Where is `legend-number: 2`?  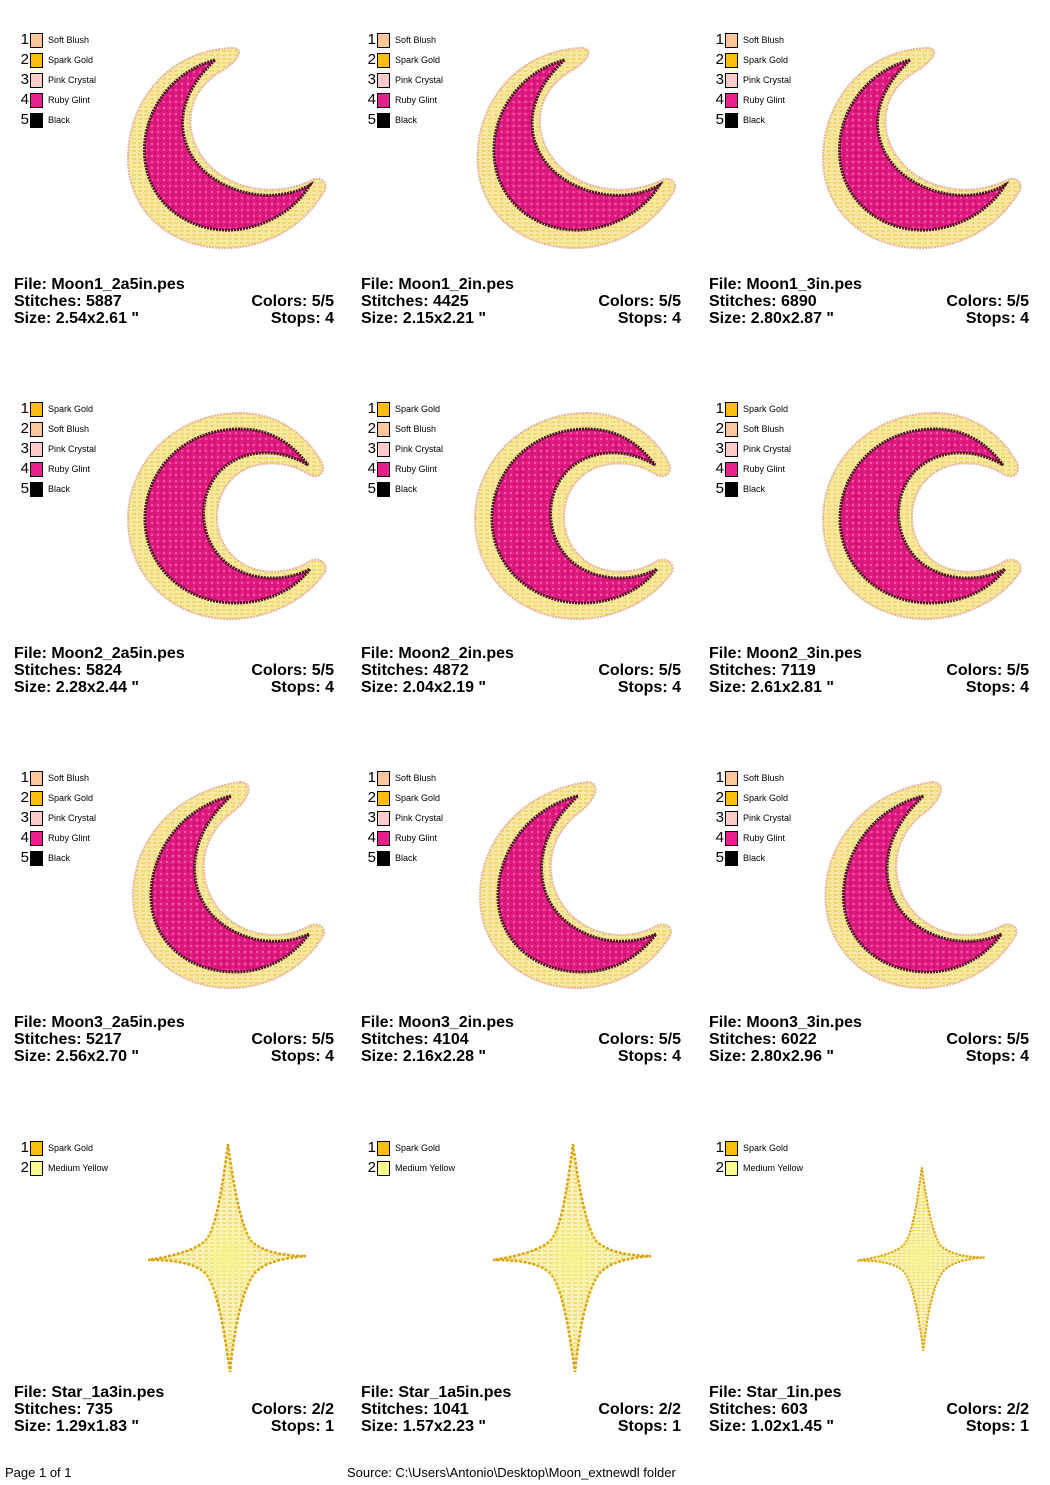
legend-number: 2 is located at coordinates (24, 1167).